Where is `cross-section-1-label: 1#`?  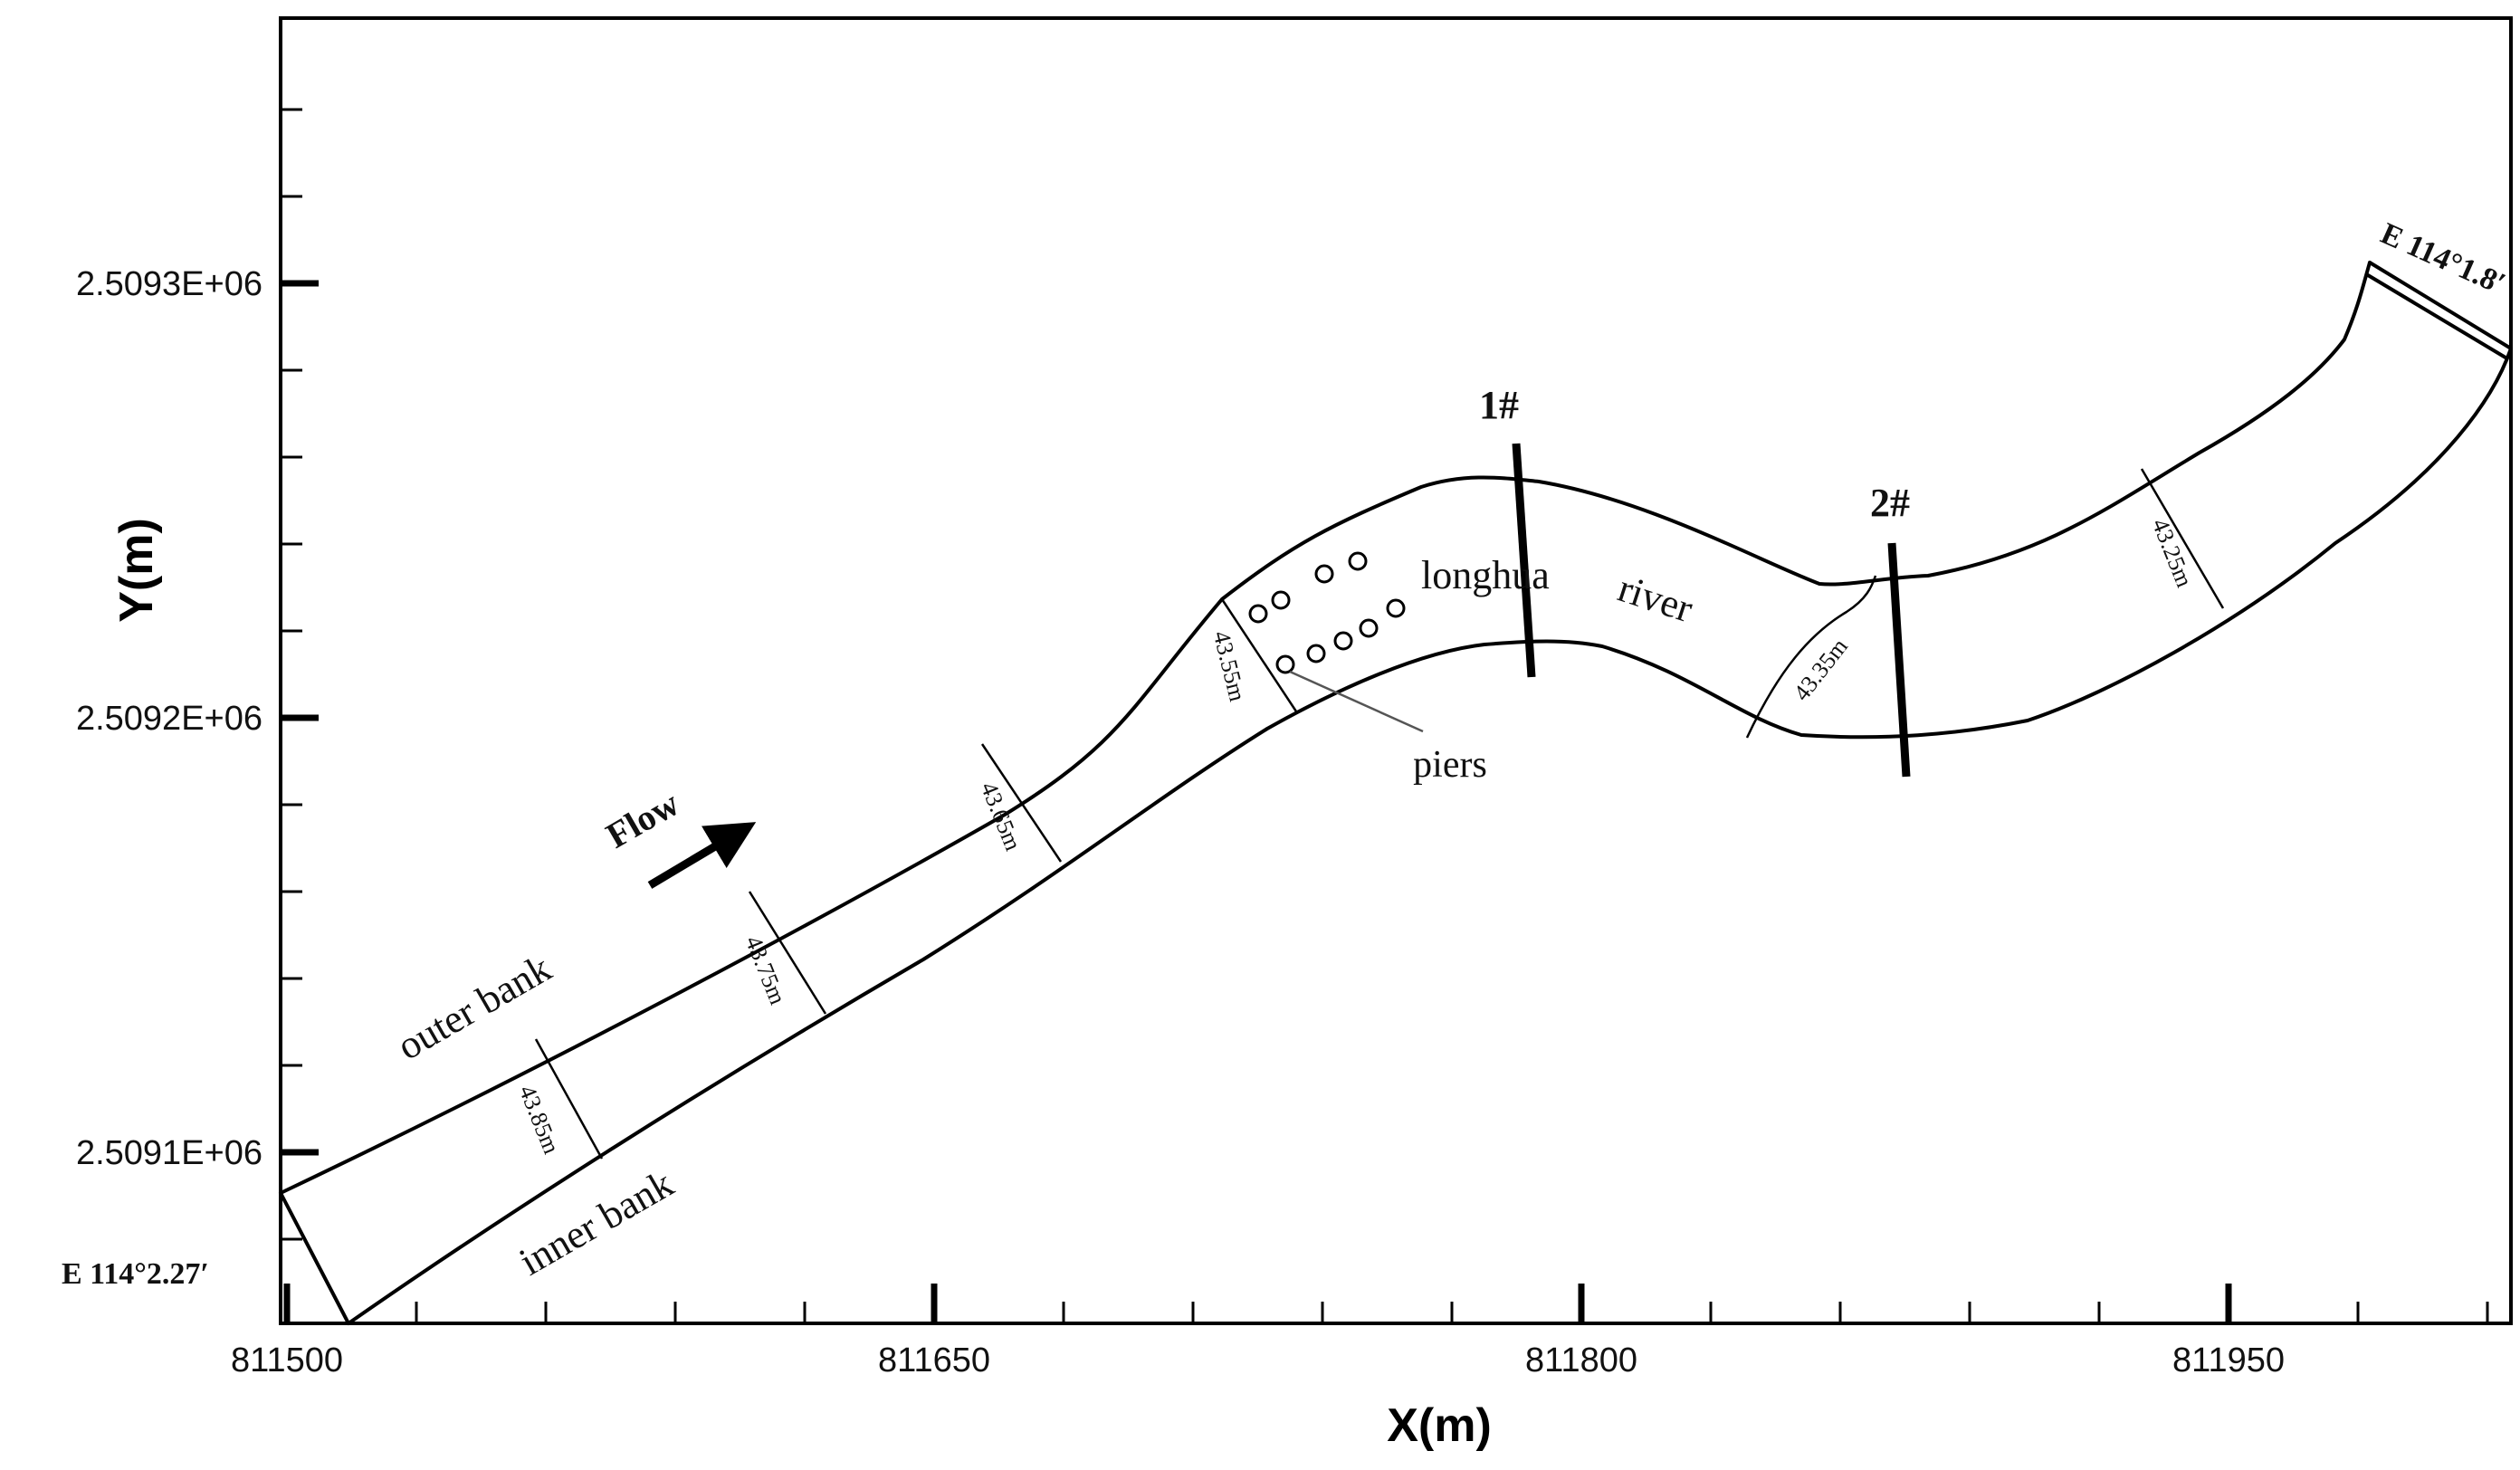
cross-section-1-label: 1# is located at coordinates (1499, 405).